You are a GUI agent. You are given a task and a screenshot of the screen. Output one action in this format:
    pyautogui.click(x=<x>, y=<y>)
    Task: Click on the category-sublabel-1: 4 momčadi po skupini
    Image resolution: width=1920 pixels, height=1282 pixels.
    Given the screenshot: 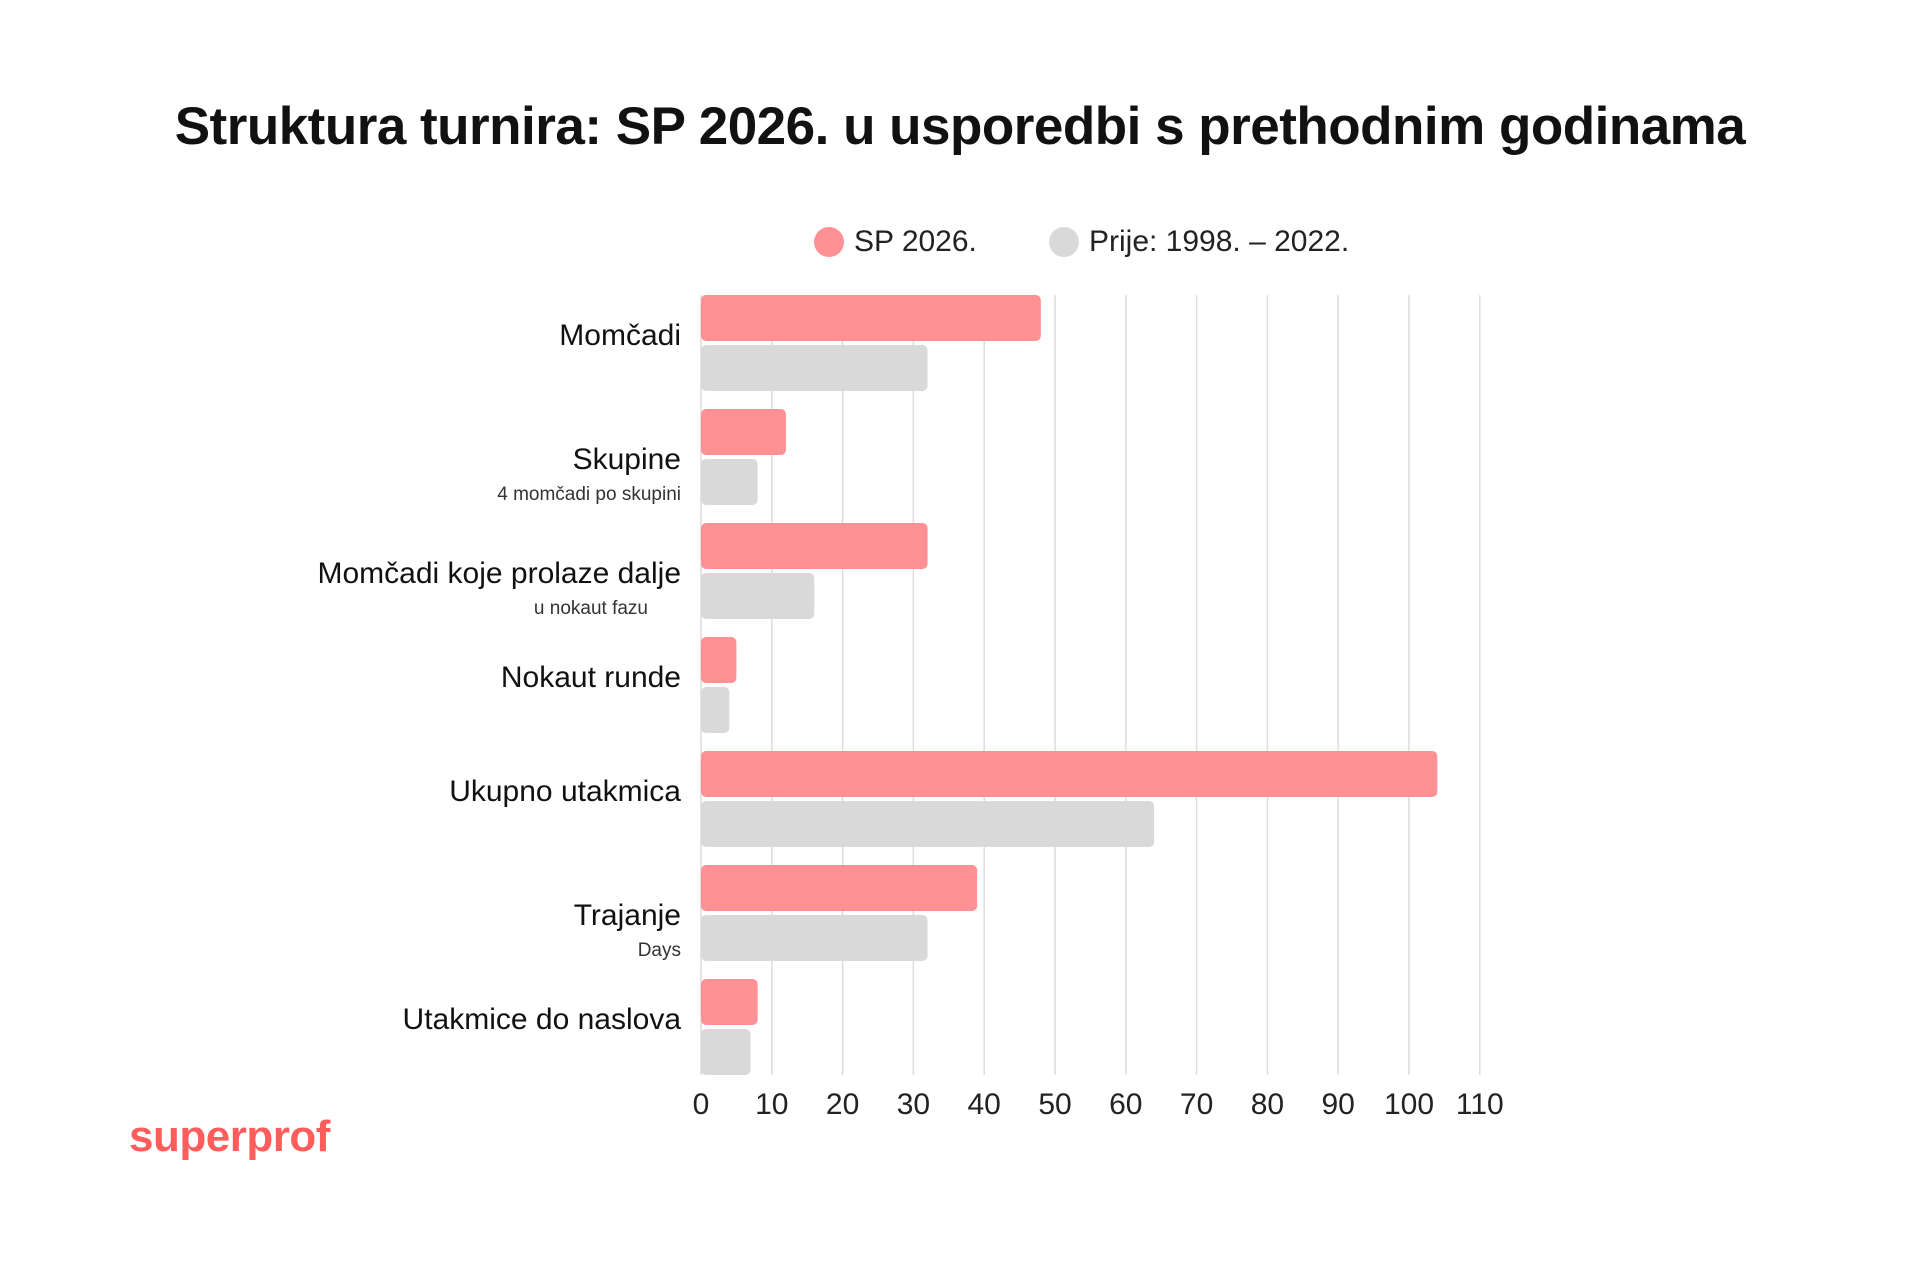 What is the action you would take?
    pyautogui.click(x=589, y=494)
    